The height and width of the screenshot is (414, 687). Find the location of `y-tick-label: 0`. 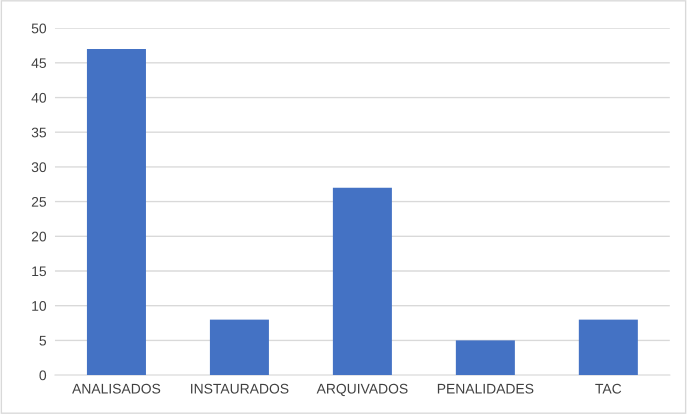

y-tick-label: 0 is located at coordinates (42, 375).